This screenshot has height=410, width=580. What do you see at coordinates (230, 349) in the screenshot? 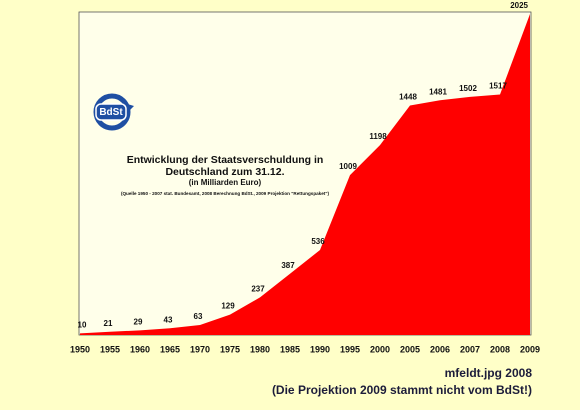
I see `x-tick-label: 1975` at bounding box center [230, 349].